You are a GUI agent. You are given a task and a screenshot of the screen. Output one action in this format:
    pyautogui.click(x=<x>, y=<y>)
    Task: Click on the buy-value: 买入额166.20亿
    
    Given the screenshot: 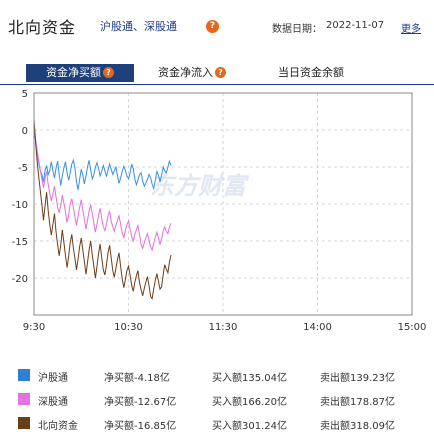 What is the action you would take?
    pyautogui.click(x=249, y=402)
    